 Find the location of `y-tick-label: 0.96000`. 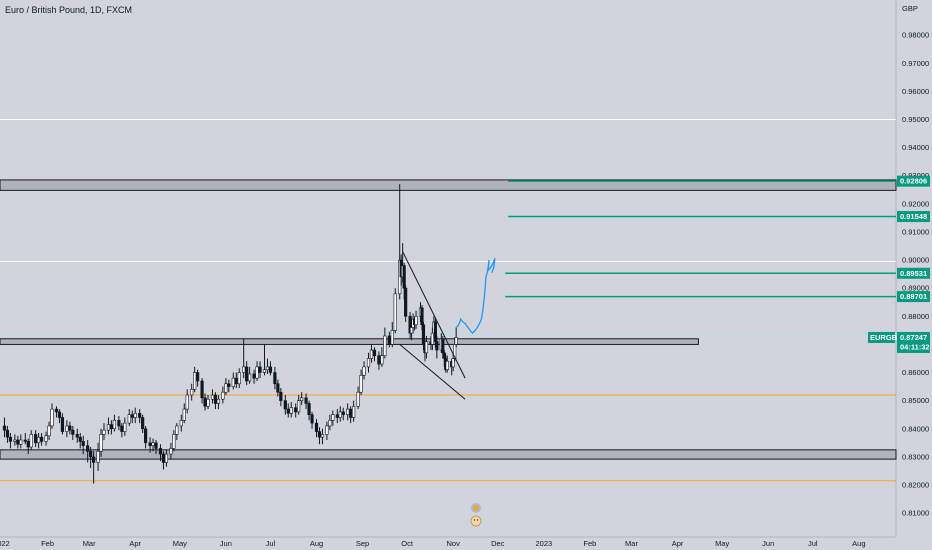

y-tick-label: 0.96000 is located at coordinates (915, 91).